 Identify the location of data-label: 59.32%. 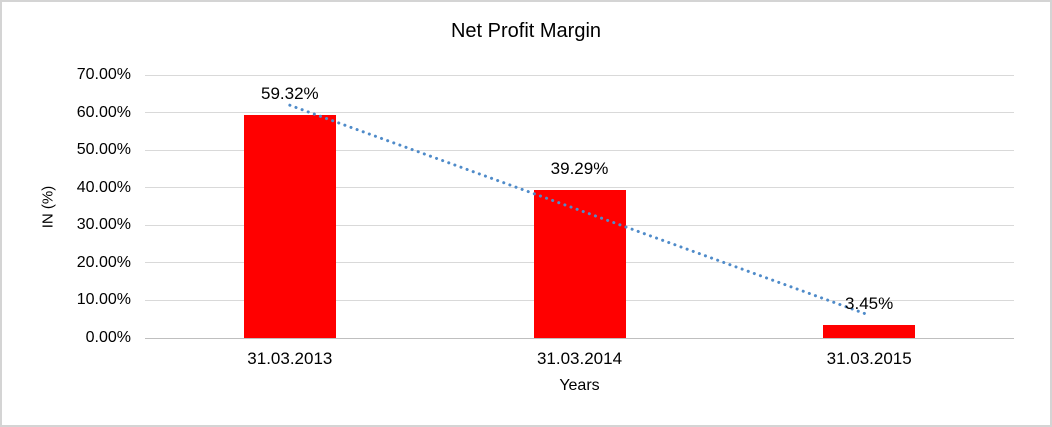
(289, 94).